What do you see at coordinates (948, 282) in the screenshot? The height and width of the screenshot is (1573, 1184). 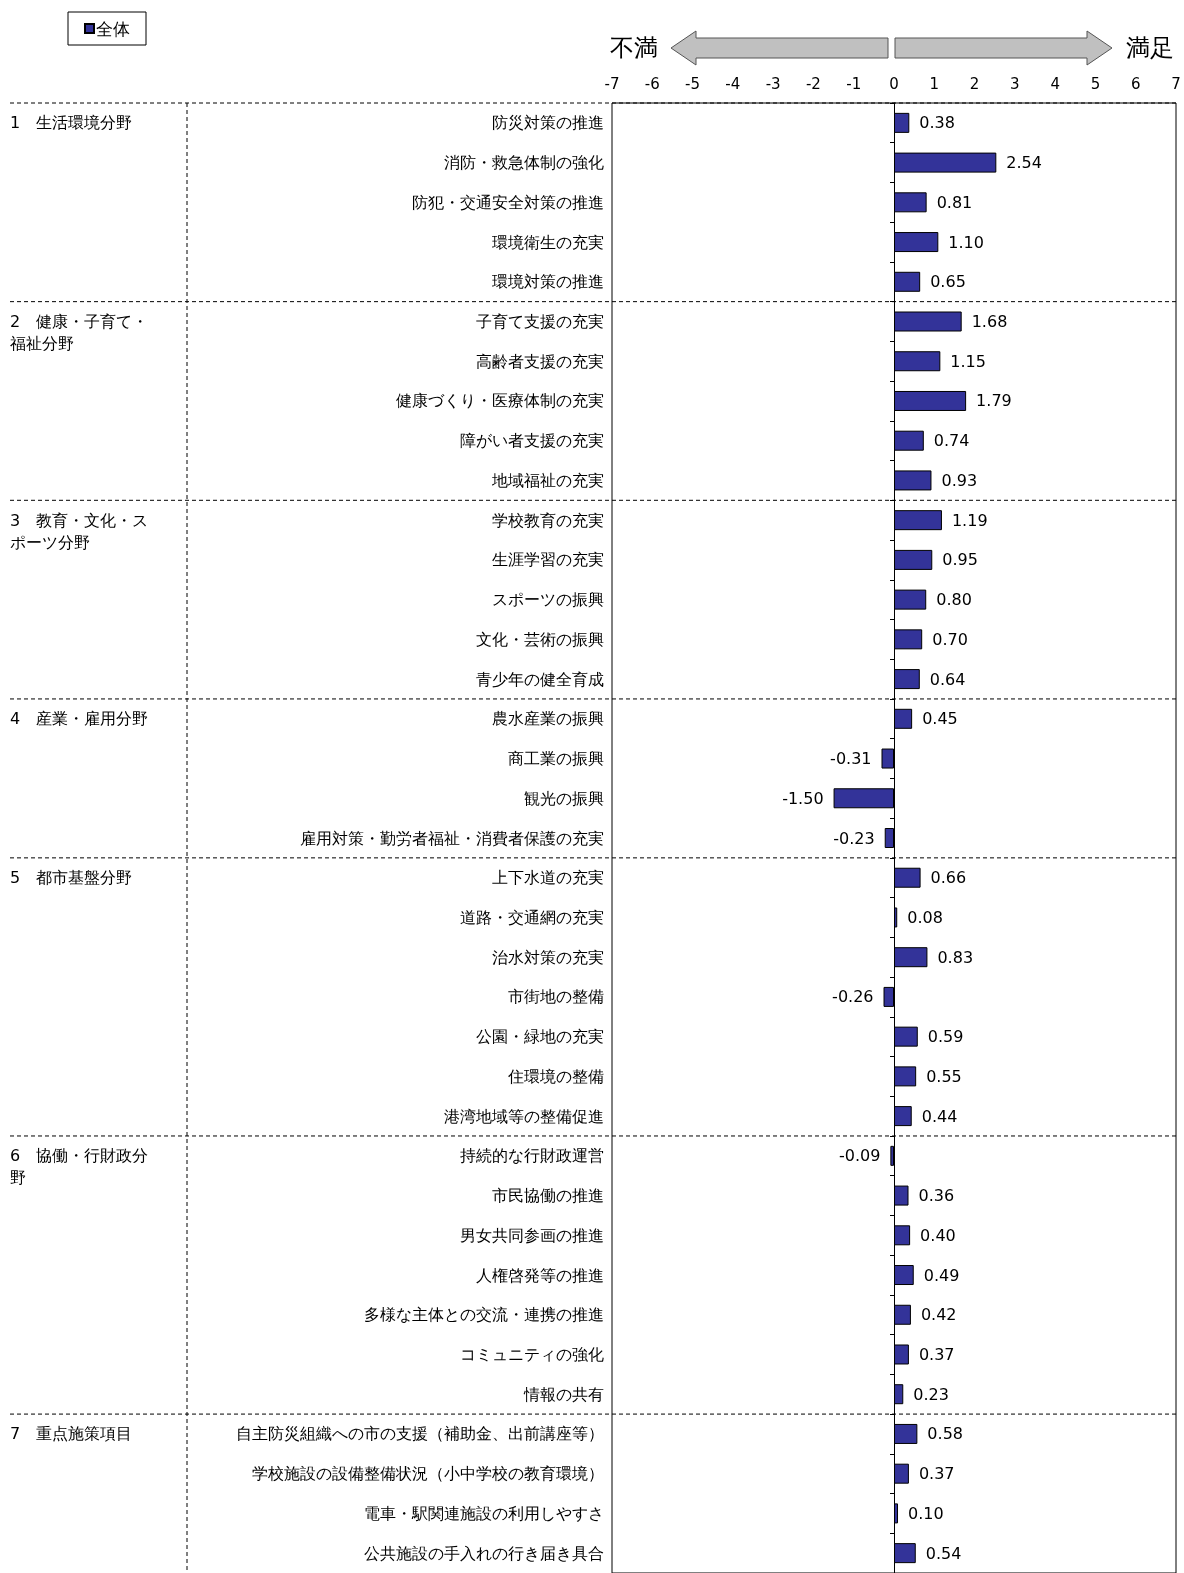 I see `data-label: 0.65` at bounding box center [948, 282].